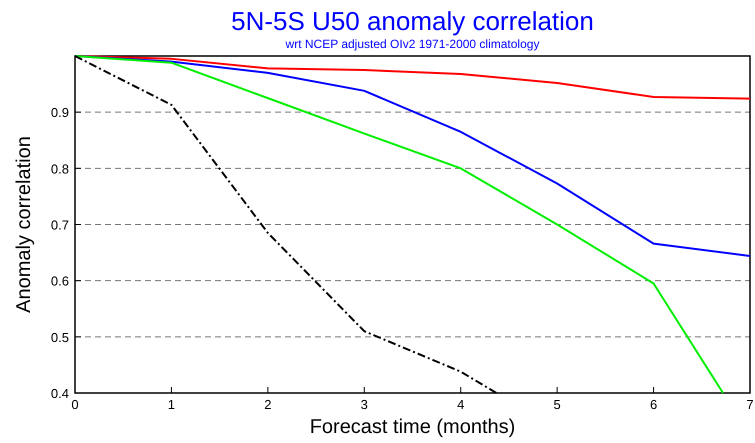 This screenshot has height=443, width=755. Describe the element at coordinates (24, 224) in the screenshot. I see `y-axis-title: Anomaly correlation` at that location.